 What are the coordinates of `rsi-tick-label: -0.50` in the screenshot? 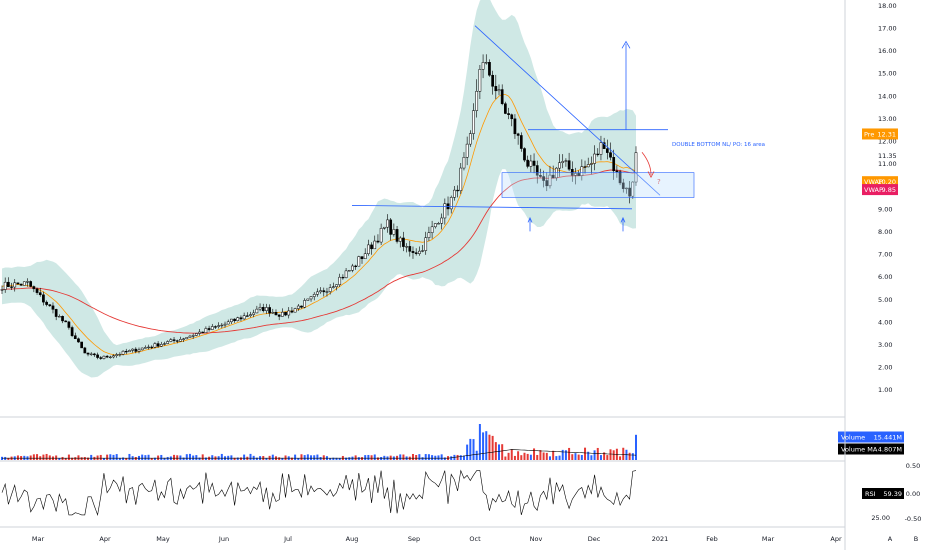 It's located at (913, 519).